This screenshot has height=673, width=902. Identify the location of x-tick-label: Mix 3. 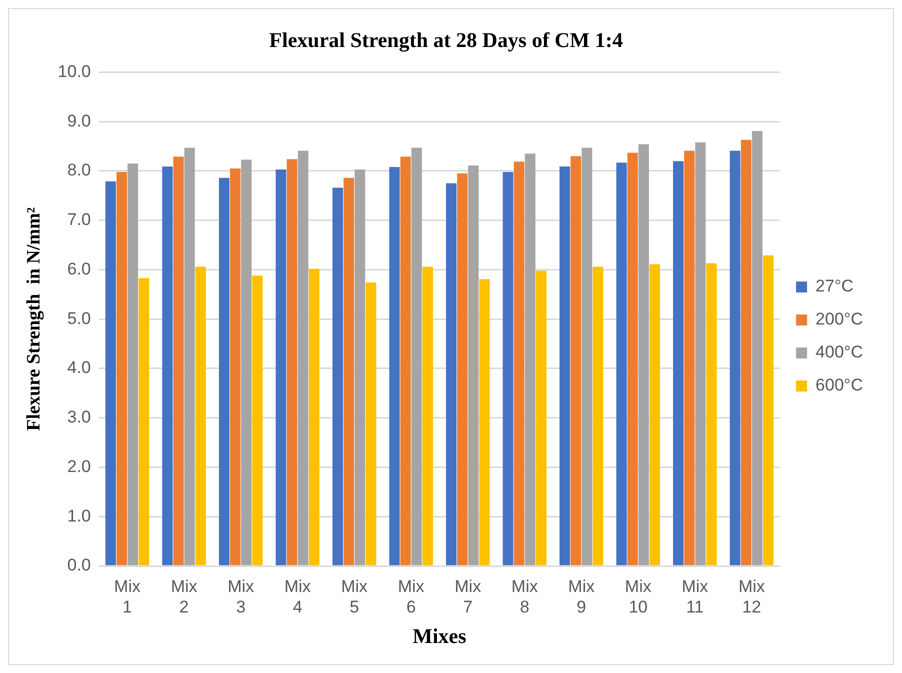
(241, 596).